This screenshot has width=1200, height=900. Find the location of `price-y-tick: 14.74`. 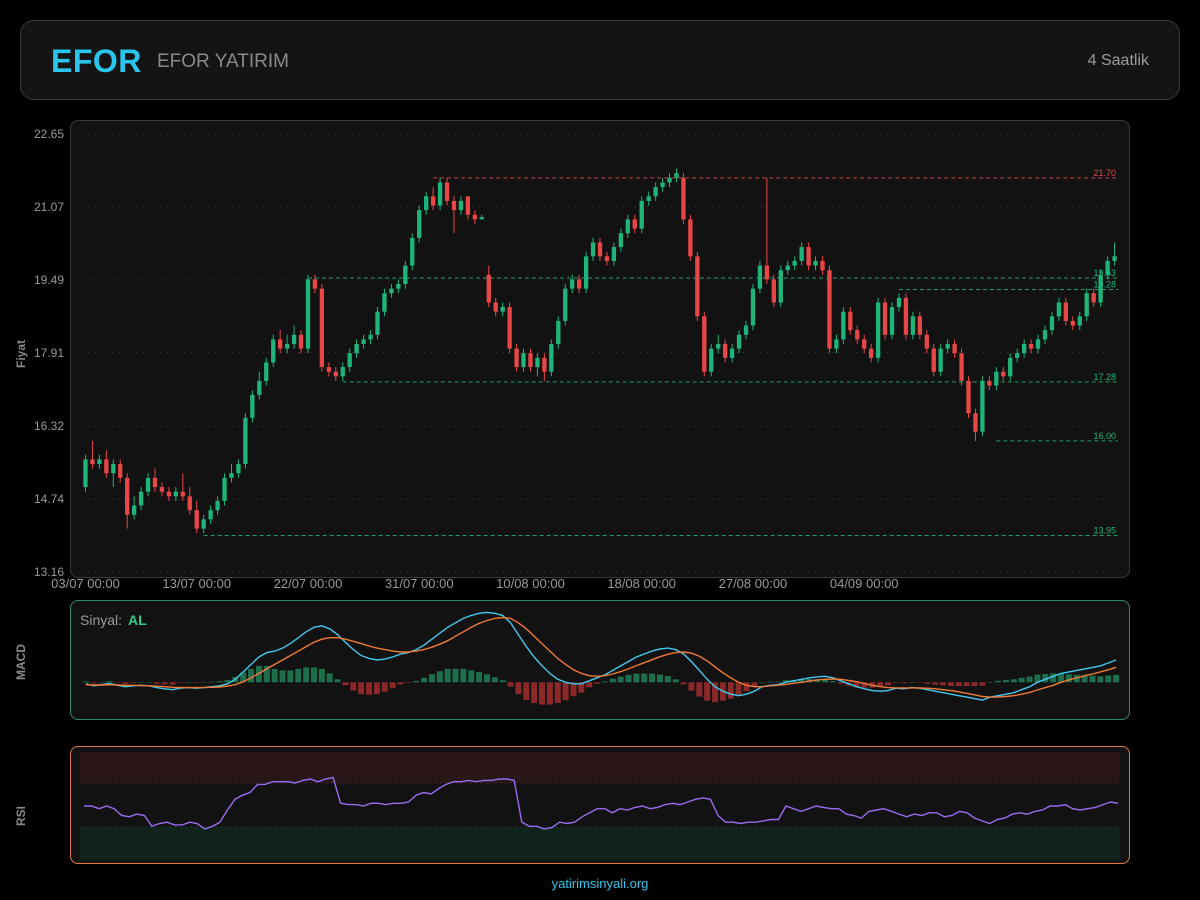

price-y-tick: 14.74 is located at coordinates (48, 499).